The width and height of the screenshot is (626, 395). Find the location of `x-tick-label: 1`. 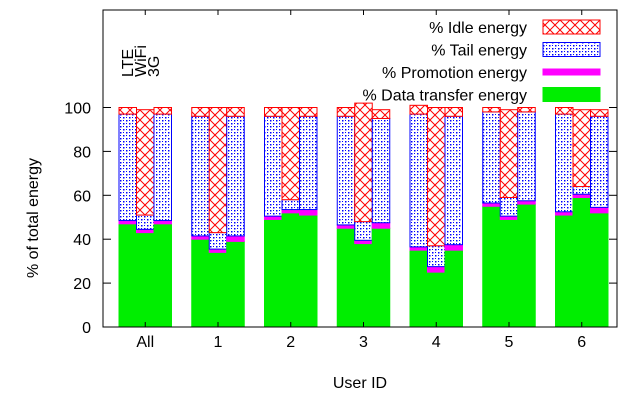

x-tick-label: 1 is located at coordinates (218, 342).